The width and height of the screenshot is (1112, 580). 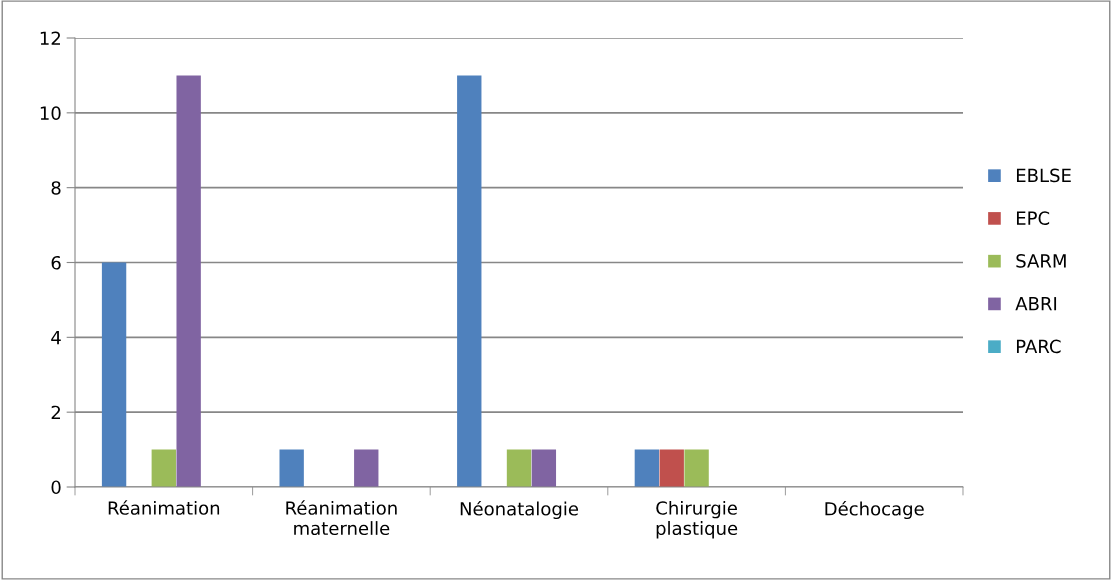 What do you see at coordinates (1041, 261) in the screenshot?
I see `legend-label: SARM` at bounding box center [1041, 261].